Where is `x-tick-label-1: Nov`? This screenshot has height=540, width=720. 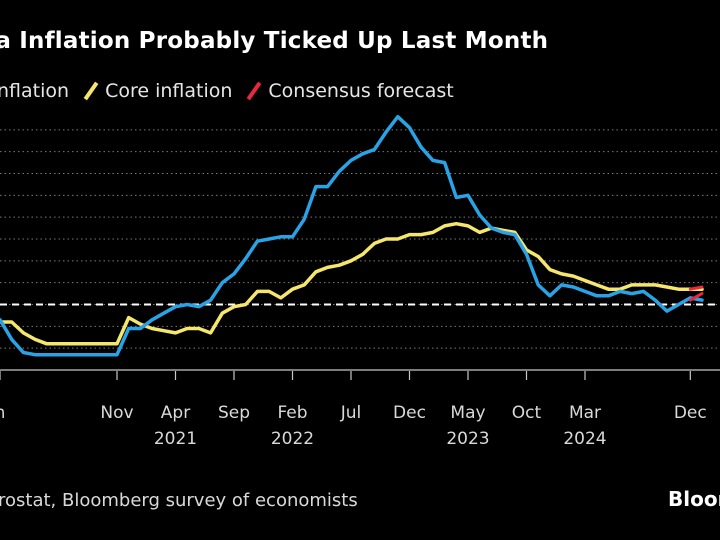 x-tick-label-1: Nov is located at coordinates (116, 413).